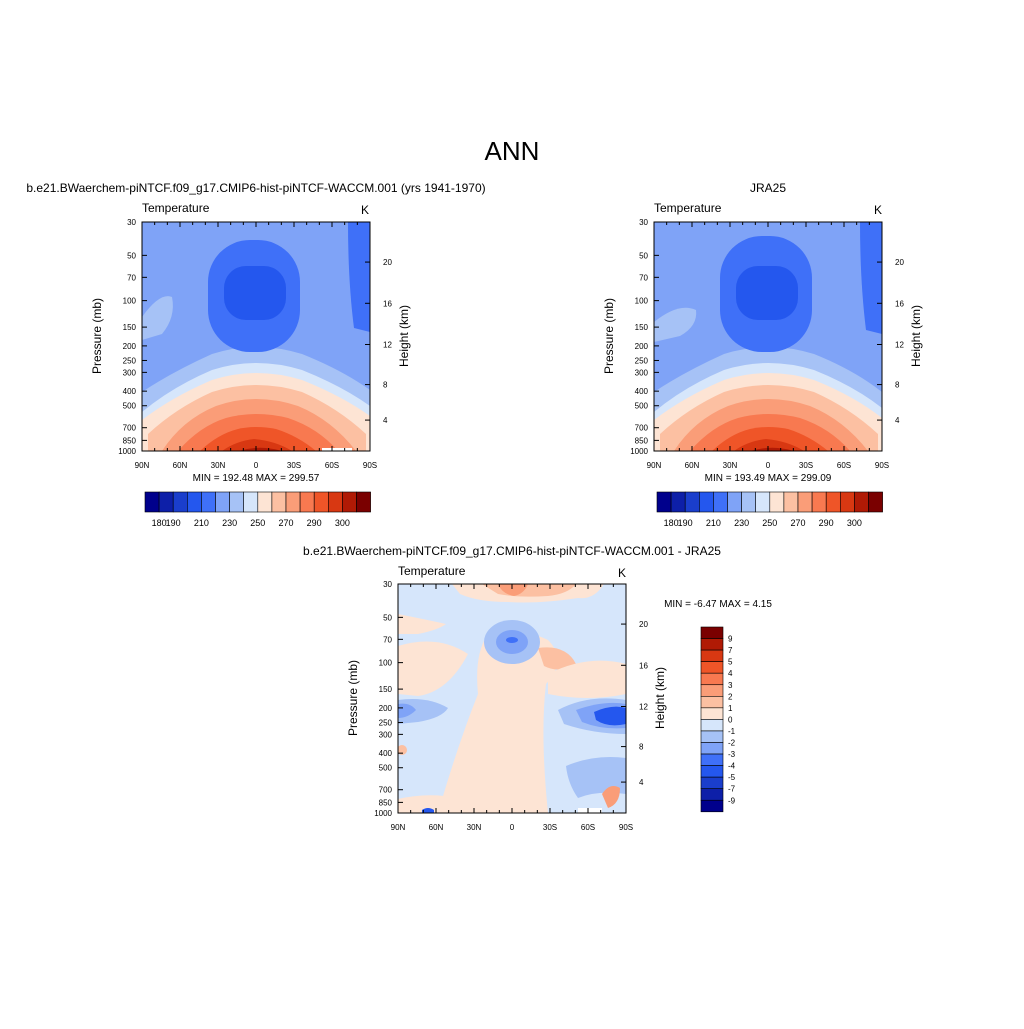 The height and width of the screenshot is (1029, 1024). Describe the element at coordinates (643, 222) in the screenshot. I see `y-tick-label: 30` at that location.